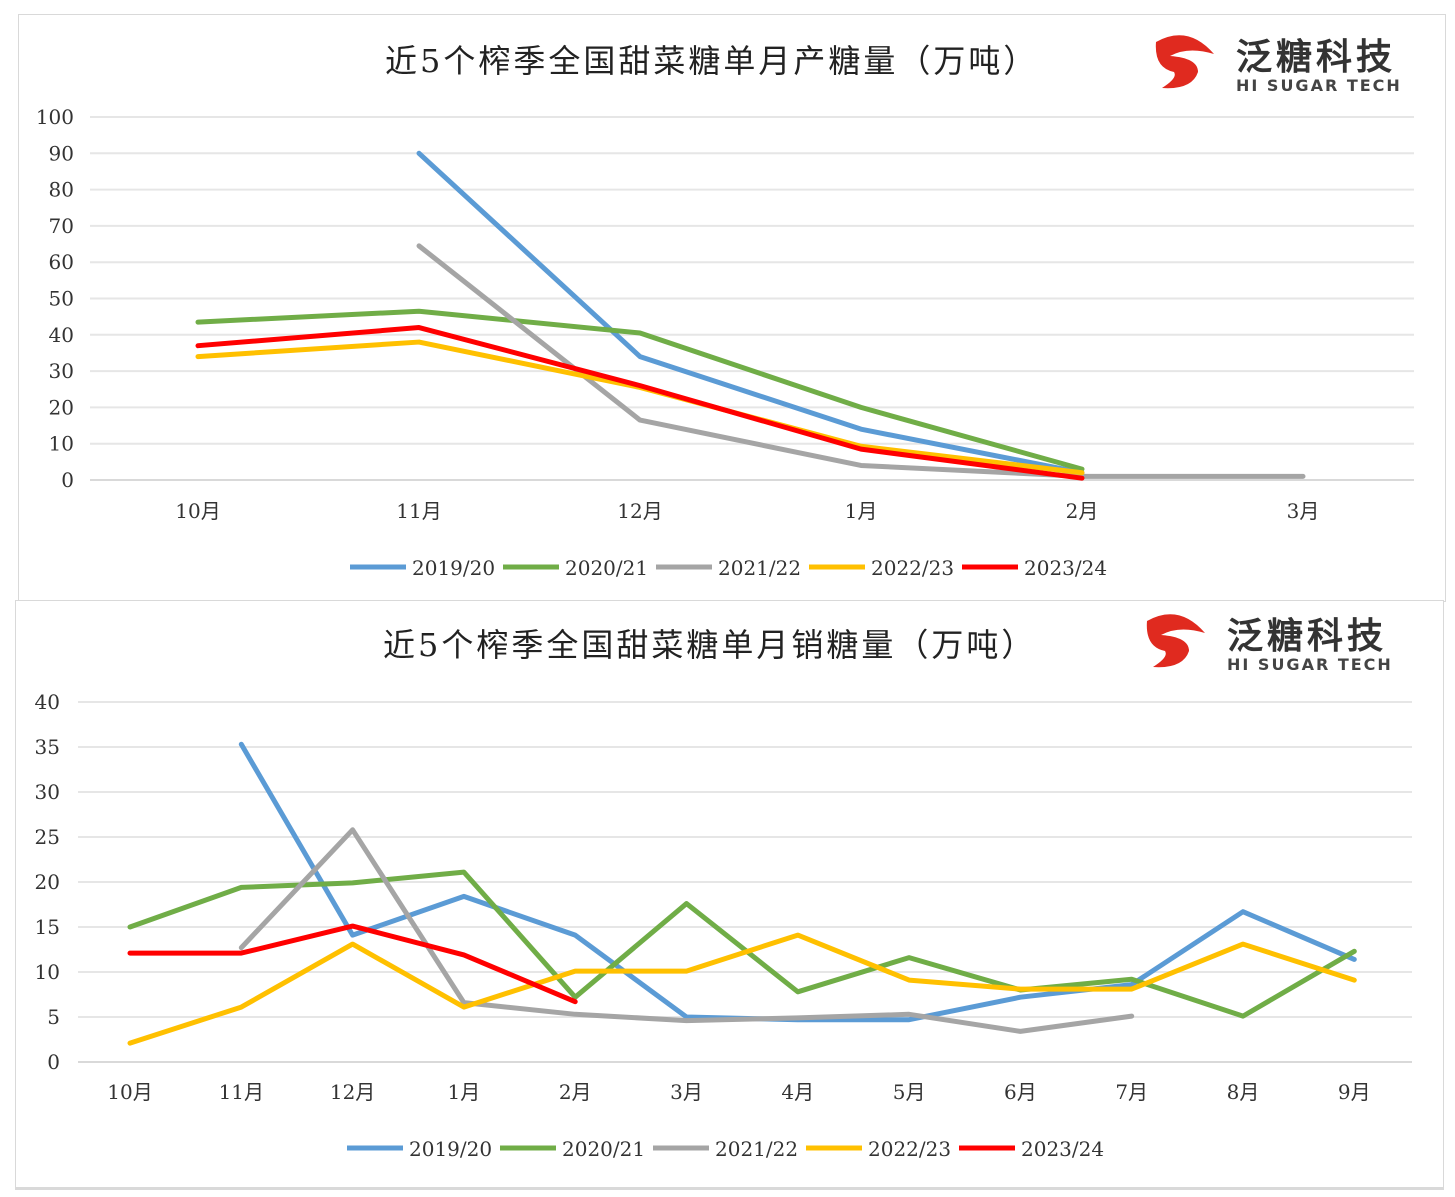 This screenshot has width=1455, height=1197. What do you see at coordinates (710, 645) in the screenshot?
I see `sales-chart-title: 近5个榨季全国甜菜糖单月销糖量（万吨）` at bounding box center [710, 645].